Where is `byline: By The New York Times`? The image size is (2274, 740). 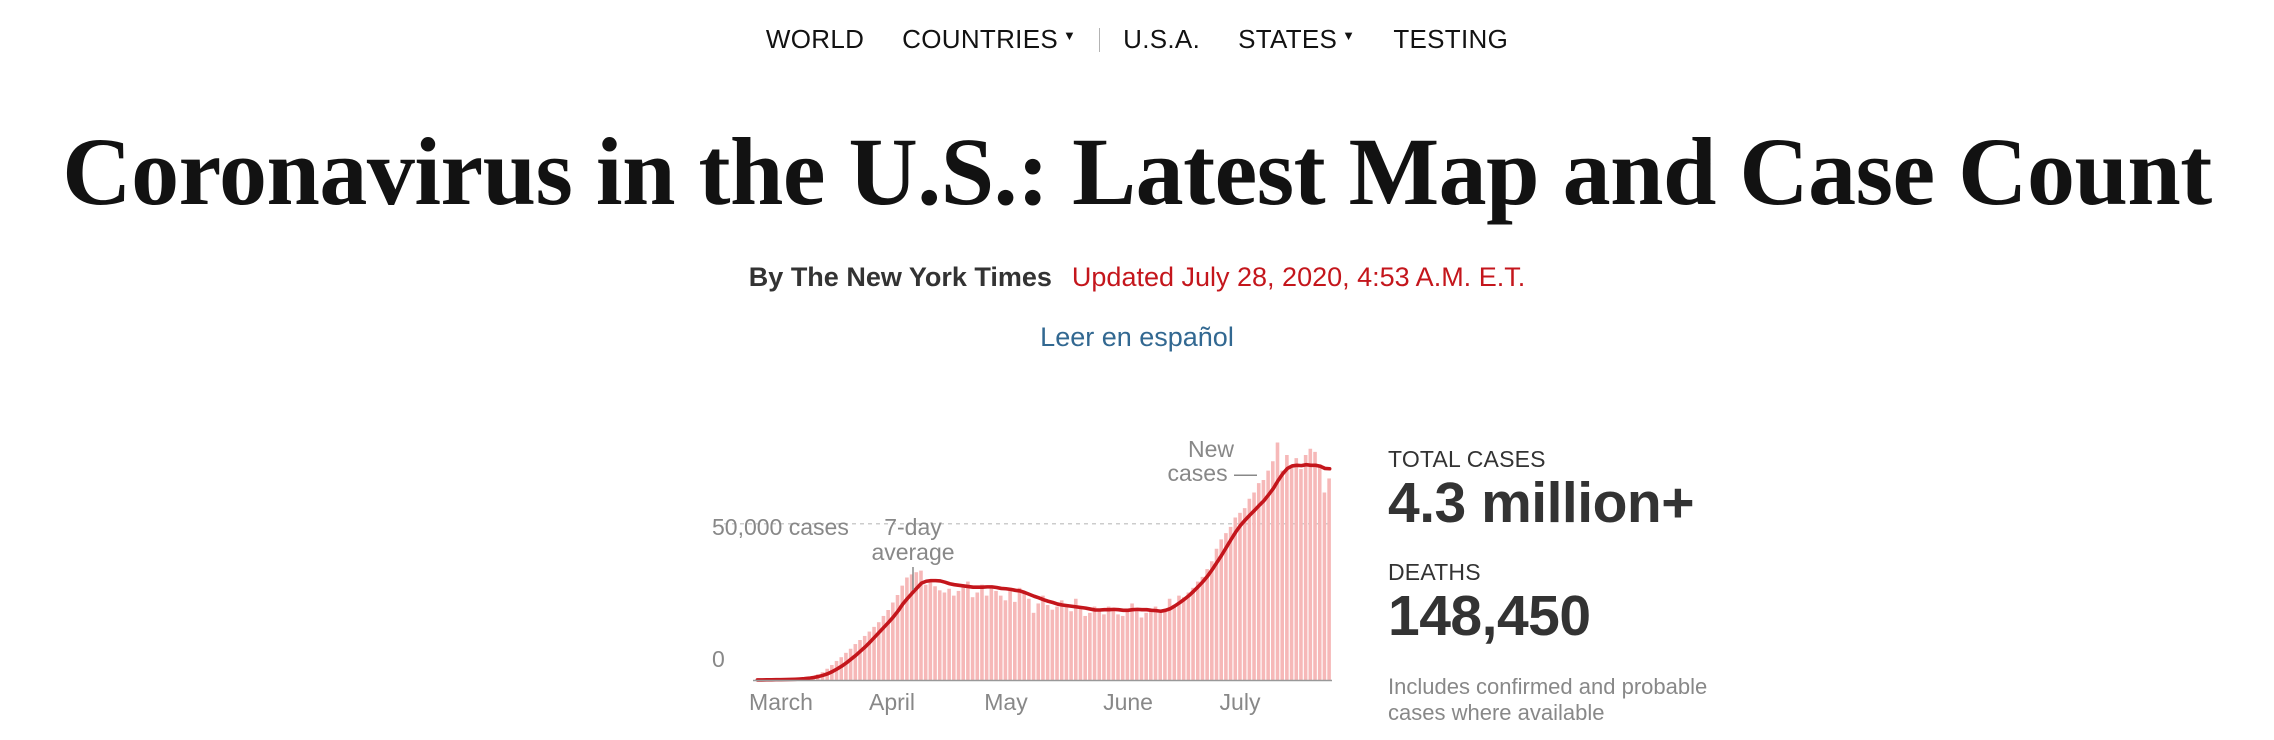
byline: By The New York Times is located at coordinates (900, 277).